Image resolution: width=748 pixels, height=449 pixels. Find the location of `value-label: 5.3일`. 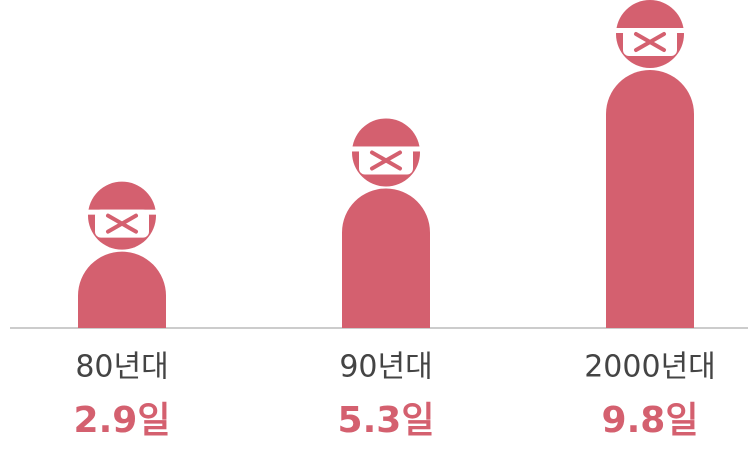

value-label: 5.3일 is located at coordinates (386, 420).